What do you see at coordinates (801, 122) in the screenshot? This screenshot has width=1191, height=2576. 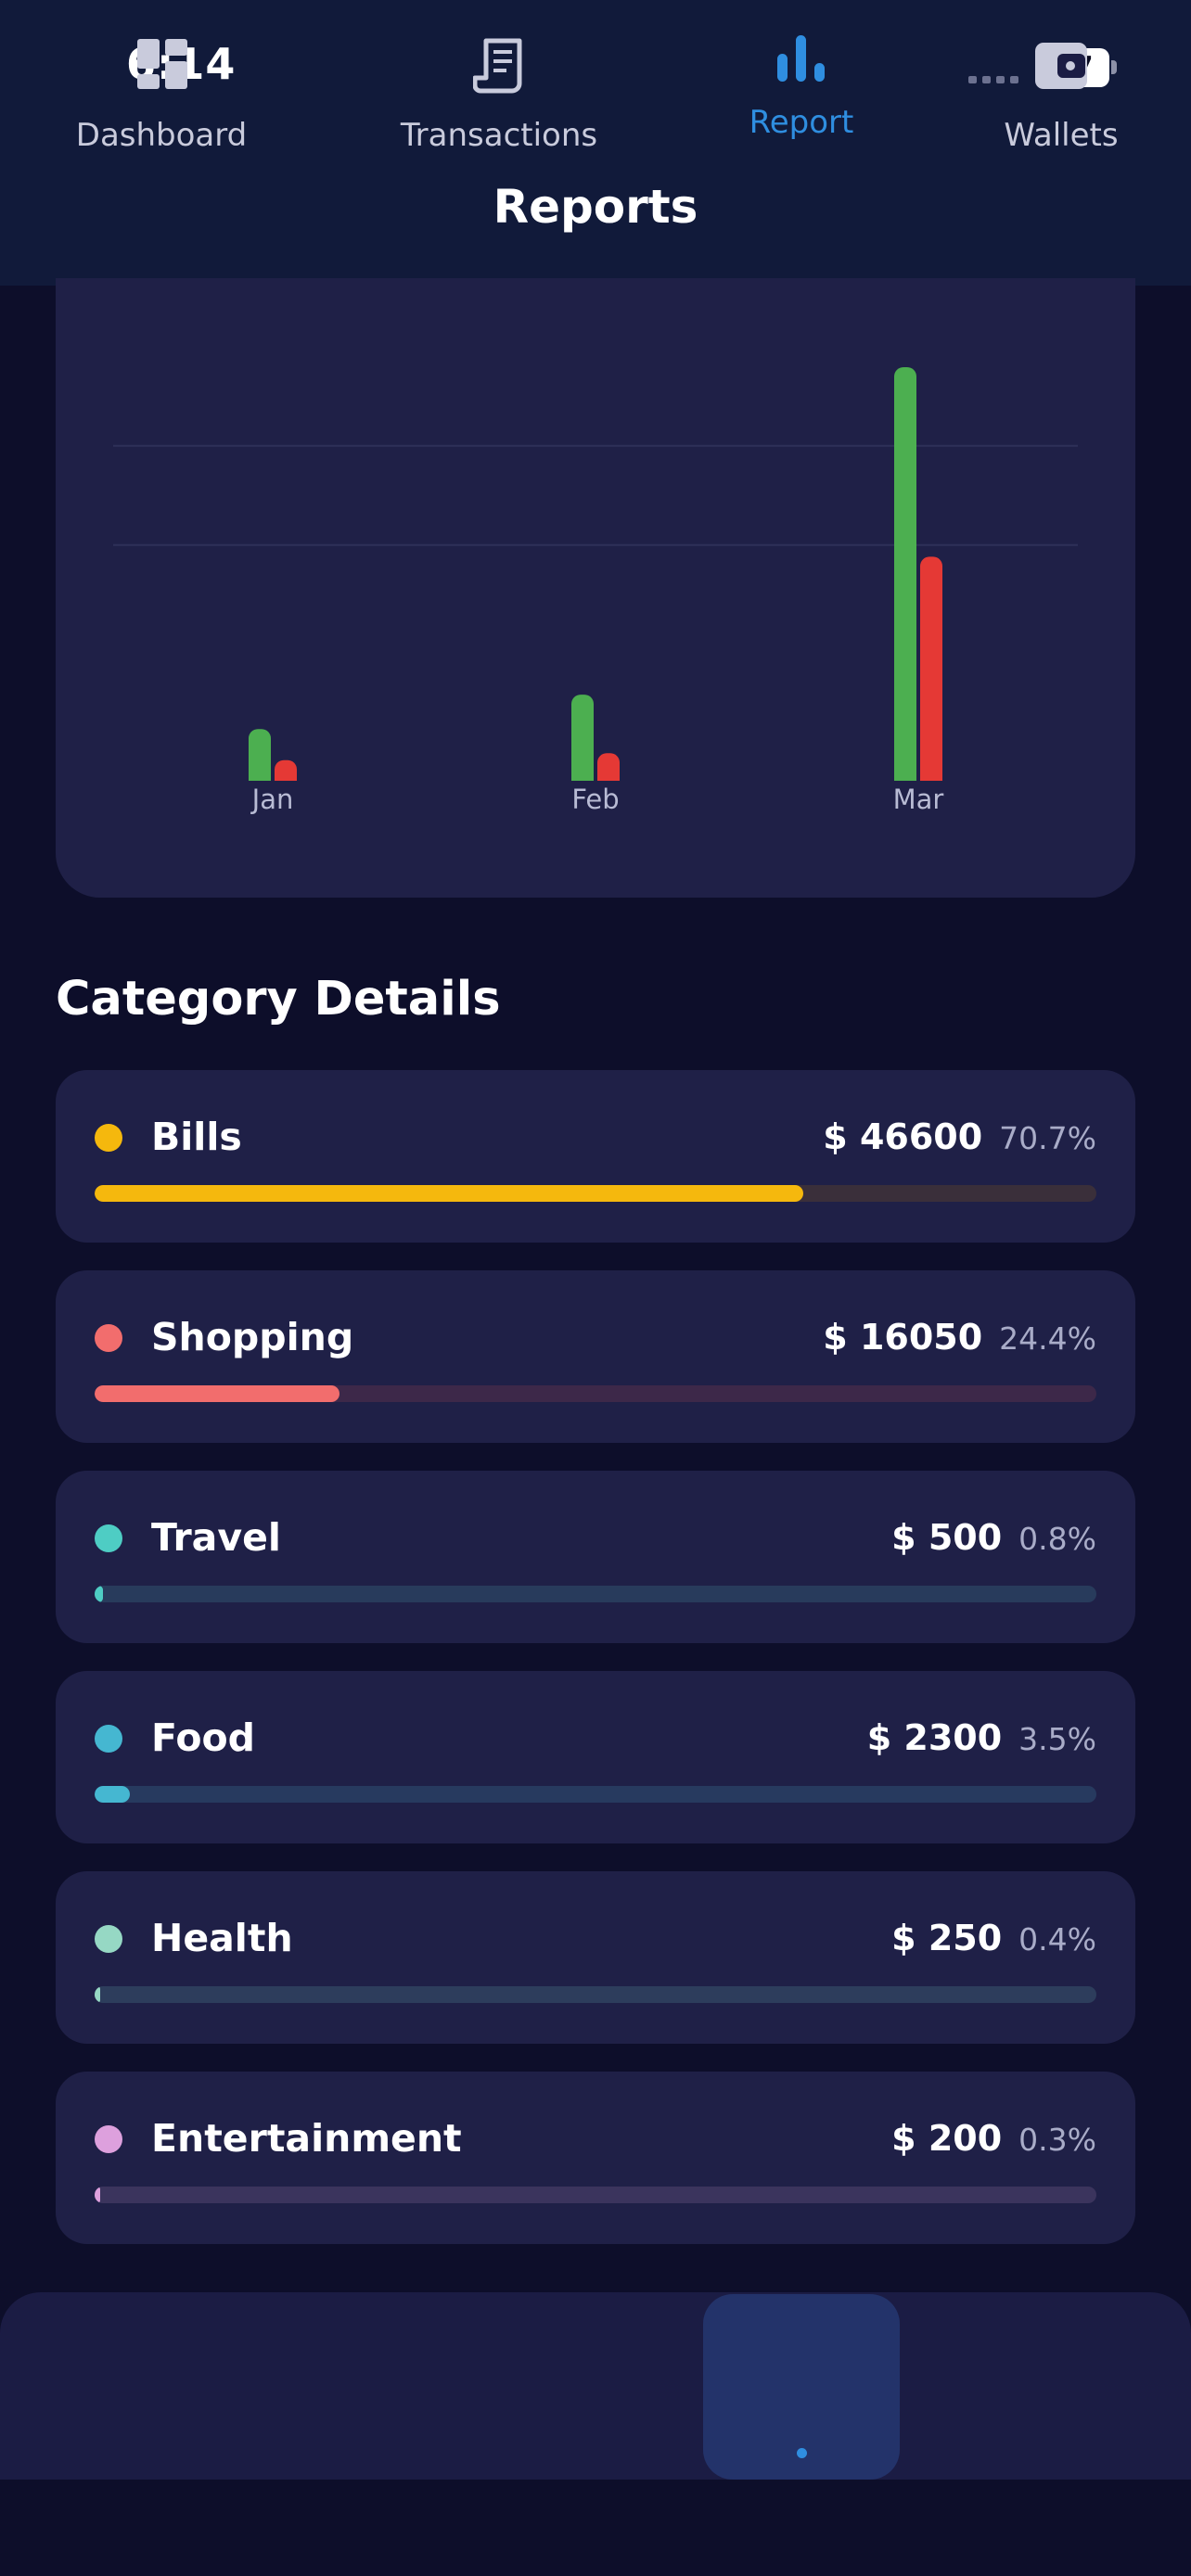 I see `nav-label-report: Report` at bounding box center [801, 122].